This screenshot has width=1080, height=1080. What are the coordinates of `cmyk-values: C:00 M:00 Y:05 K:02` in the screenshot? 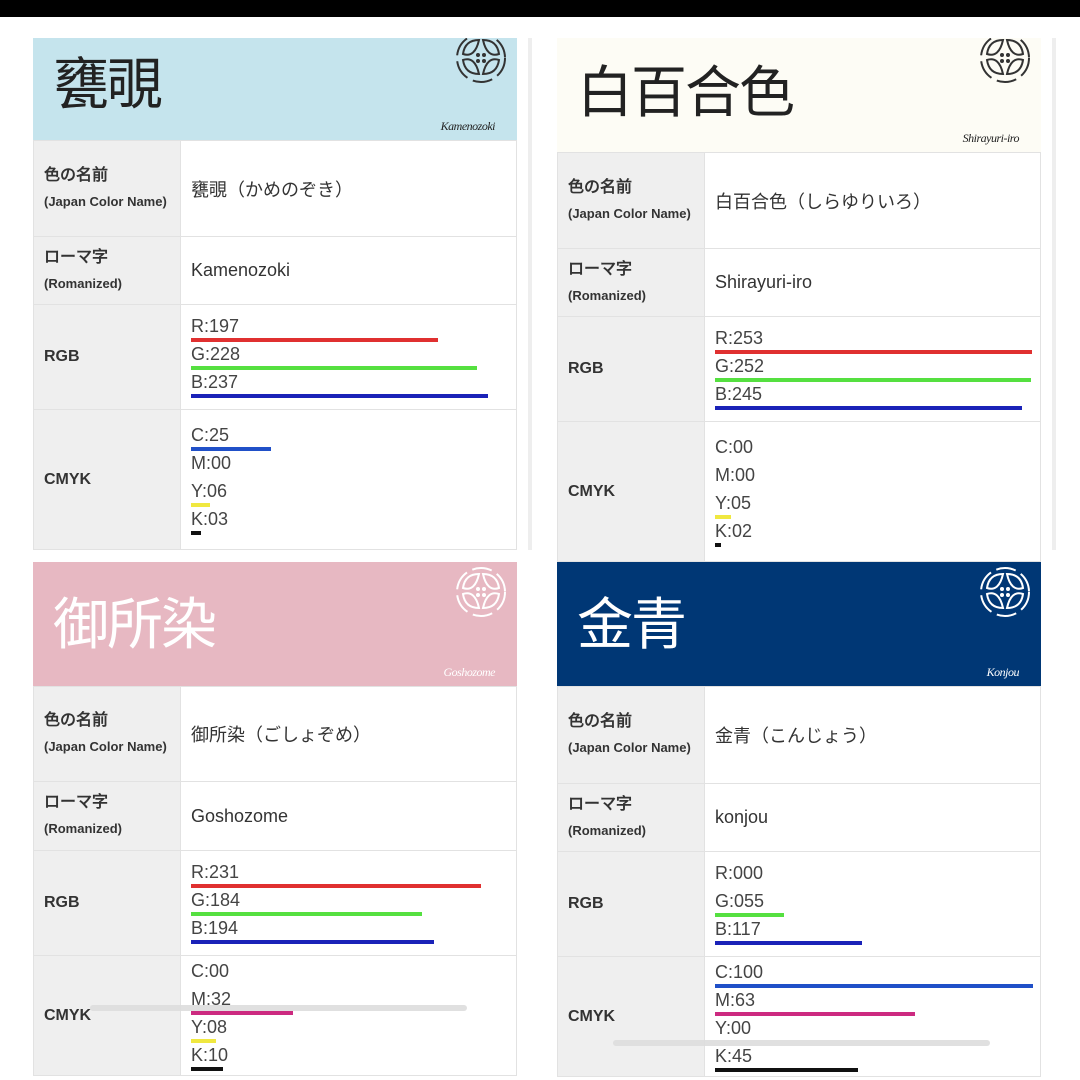 It's located at (872, 491).